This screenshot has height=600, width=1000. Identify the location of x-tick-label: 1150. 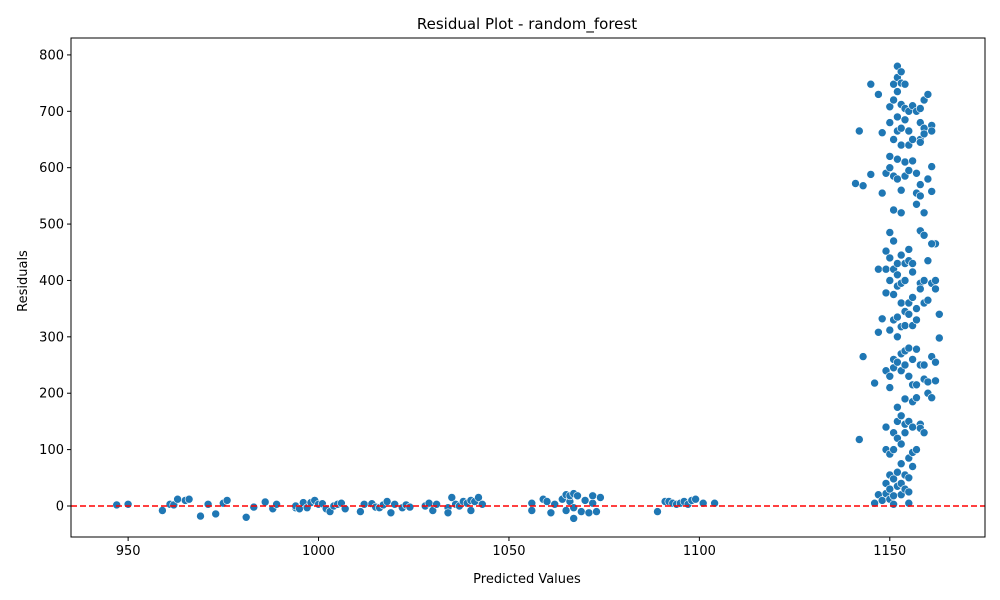
(889, 551).